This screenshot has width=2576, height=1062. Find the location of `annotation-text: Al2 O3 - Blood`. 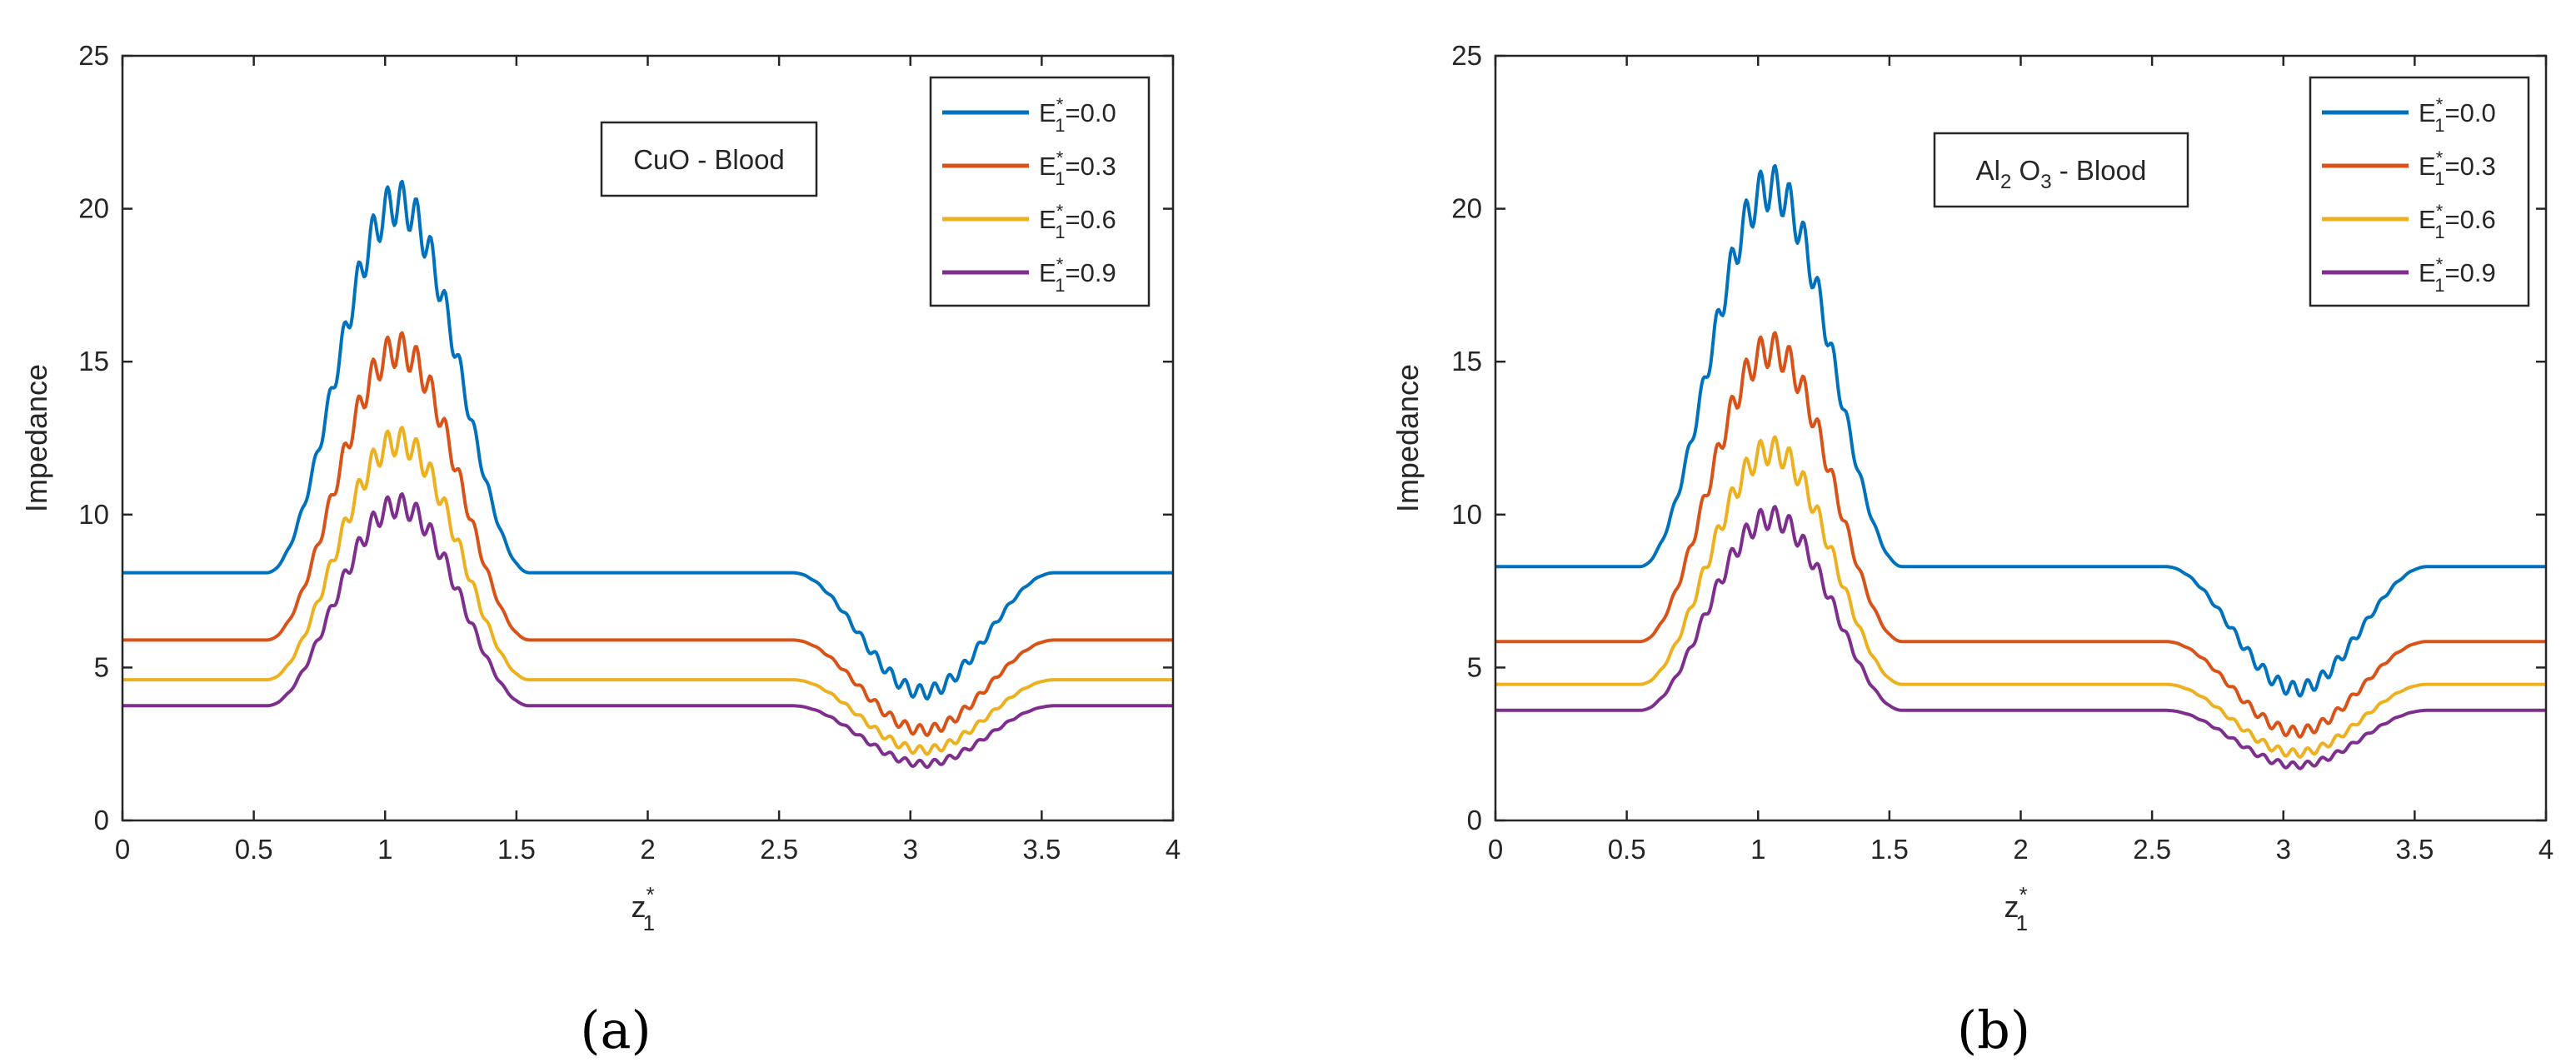

annotation-text: Al2 O3 - Blood is located at coordinates (2061, 174).